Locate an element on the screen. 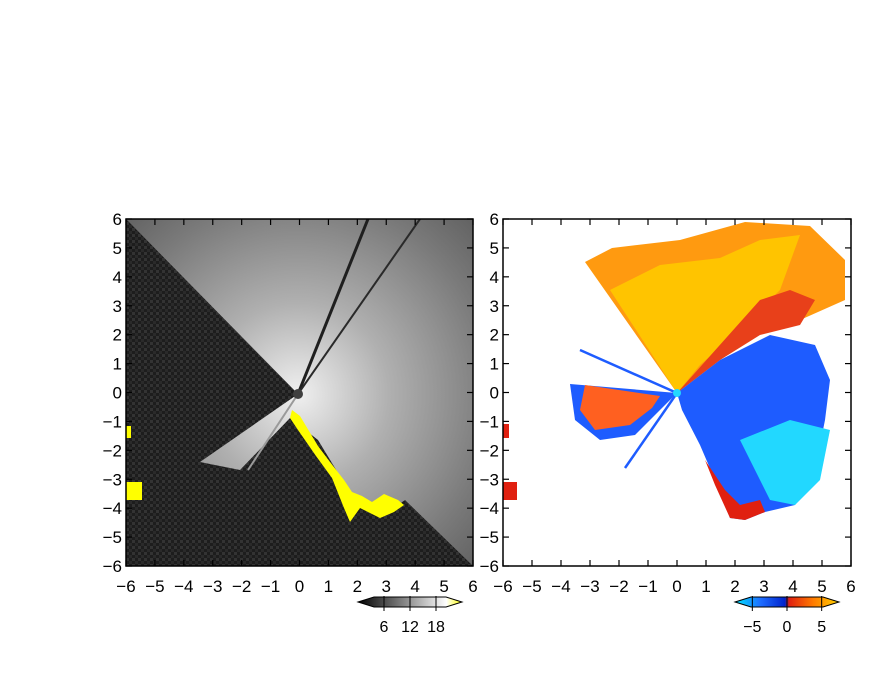 The image size is (880, 680). colorbar-ticks: 6 12 18 is located at coordinates (412, 616).